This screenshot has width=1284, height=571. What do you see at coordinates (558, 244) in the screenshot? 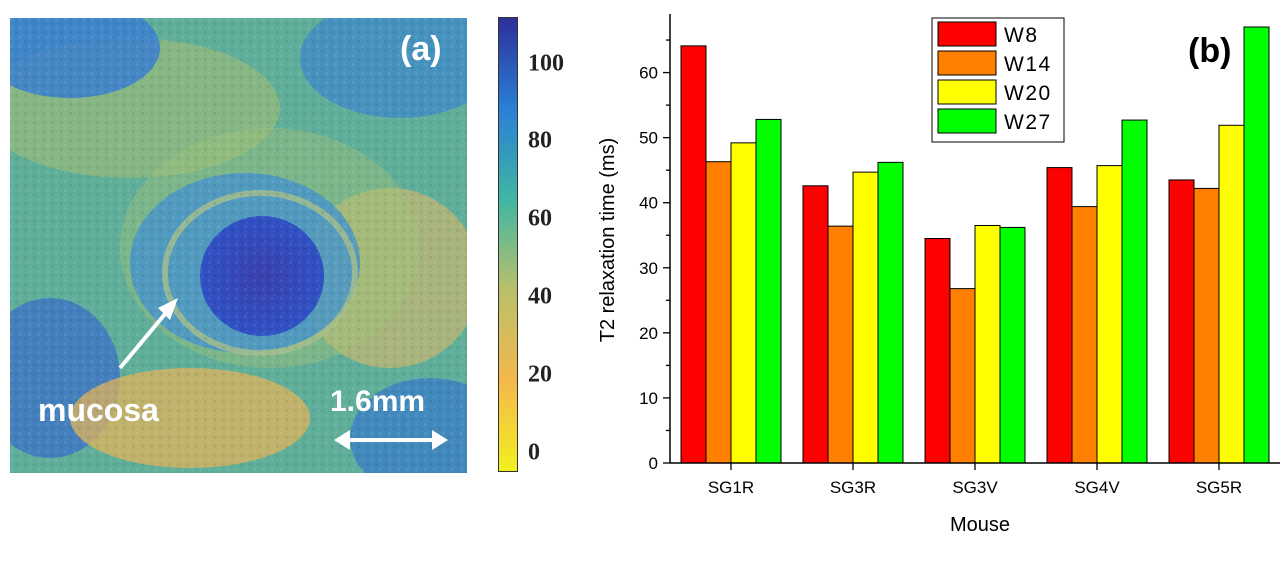
I see `colorbar-ticks: 100 80 60 40 20 0` at bounding box center [558, 244].